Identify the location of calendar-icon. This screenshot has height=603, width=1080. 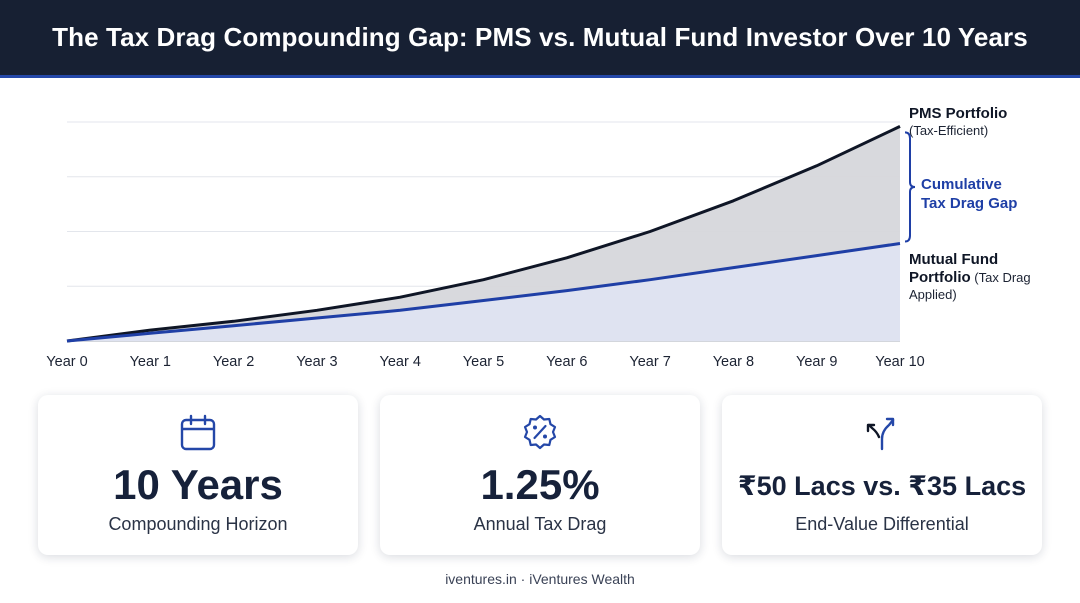
(198, 432).